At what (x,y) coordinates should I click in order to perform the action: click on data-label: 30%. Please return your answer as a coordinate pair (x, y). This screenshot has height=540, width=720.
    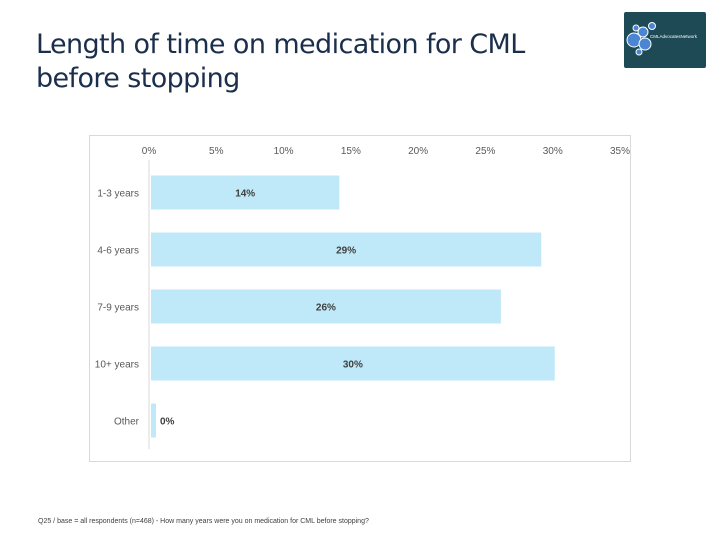
    Looking at the image, I should click on (353, 365).